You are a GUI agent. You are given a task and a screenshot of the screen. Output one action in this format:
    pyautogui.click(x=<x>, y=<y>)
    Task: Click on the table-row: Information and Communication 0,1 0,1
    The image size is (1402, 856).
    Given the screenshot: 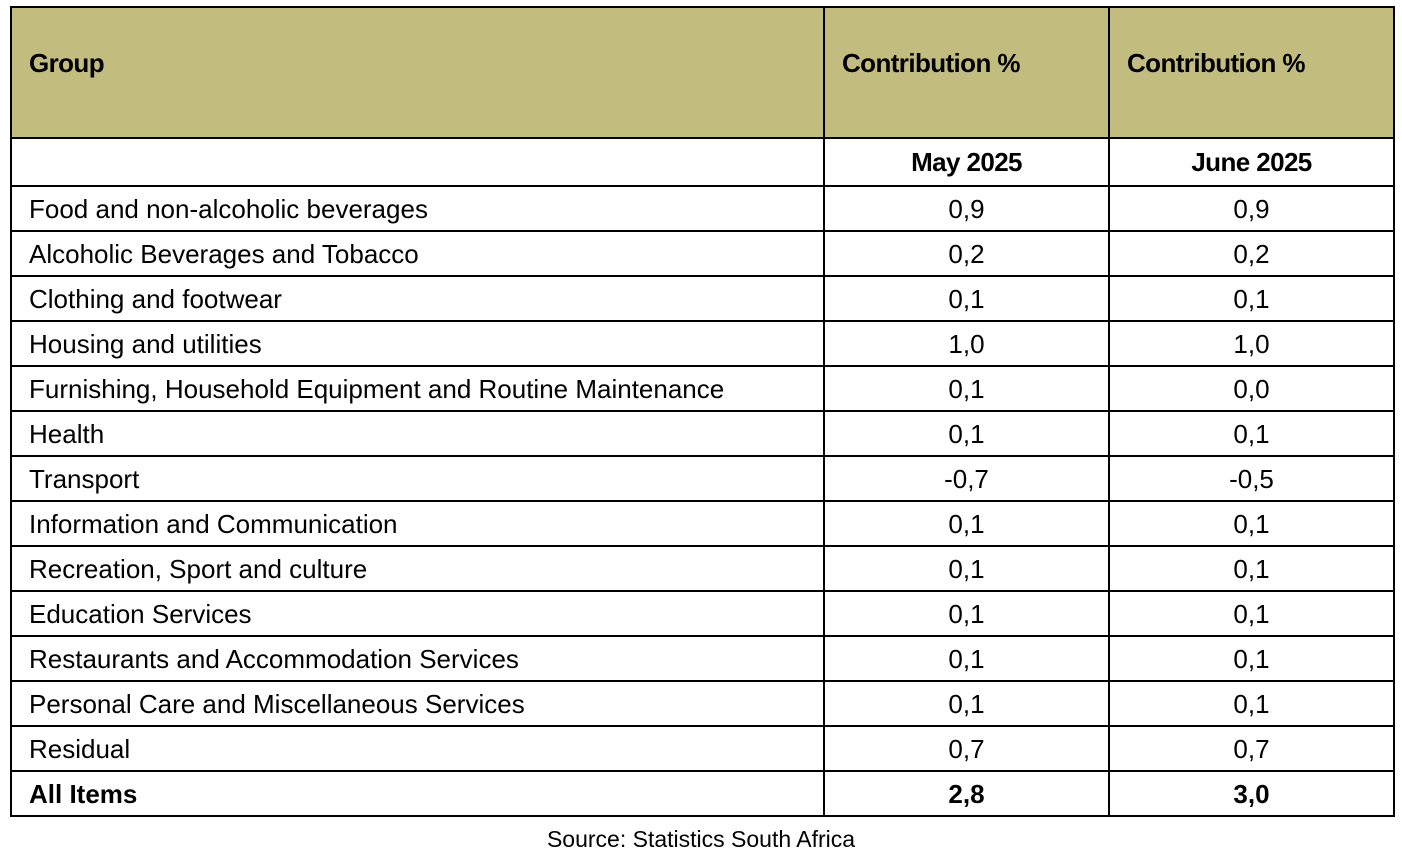 What is the action you would take?
    pyautogui.click(x=702, y=523)
    